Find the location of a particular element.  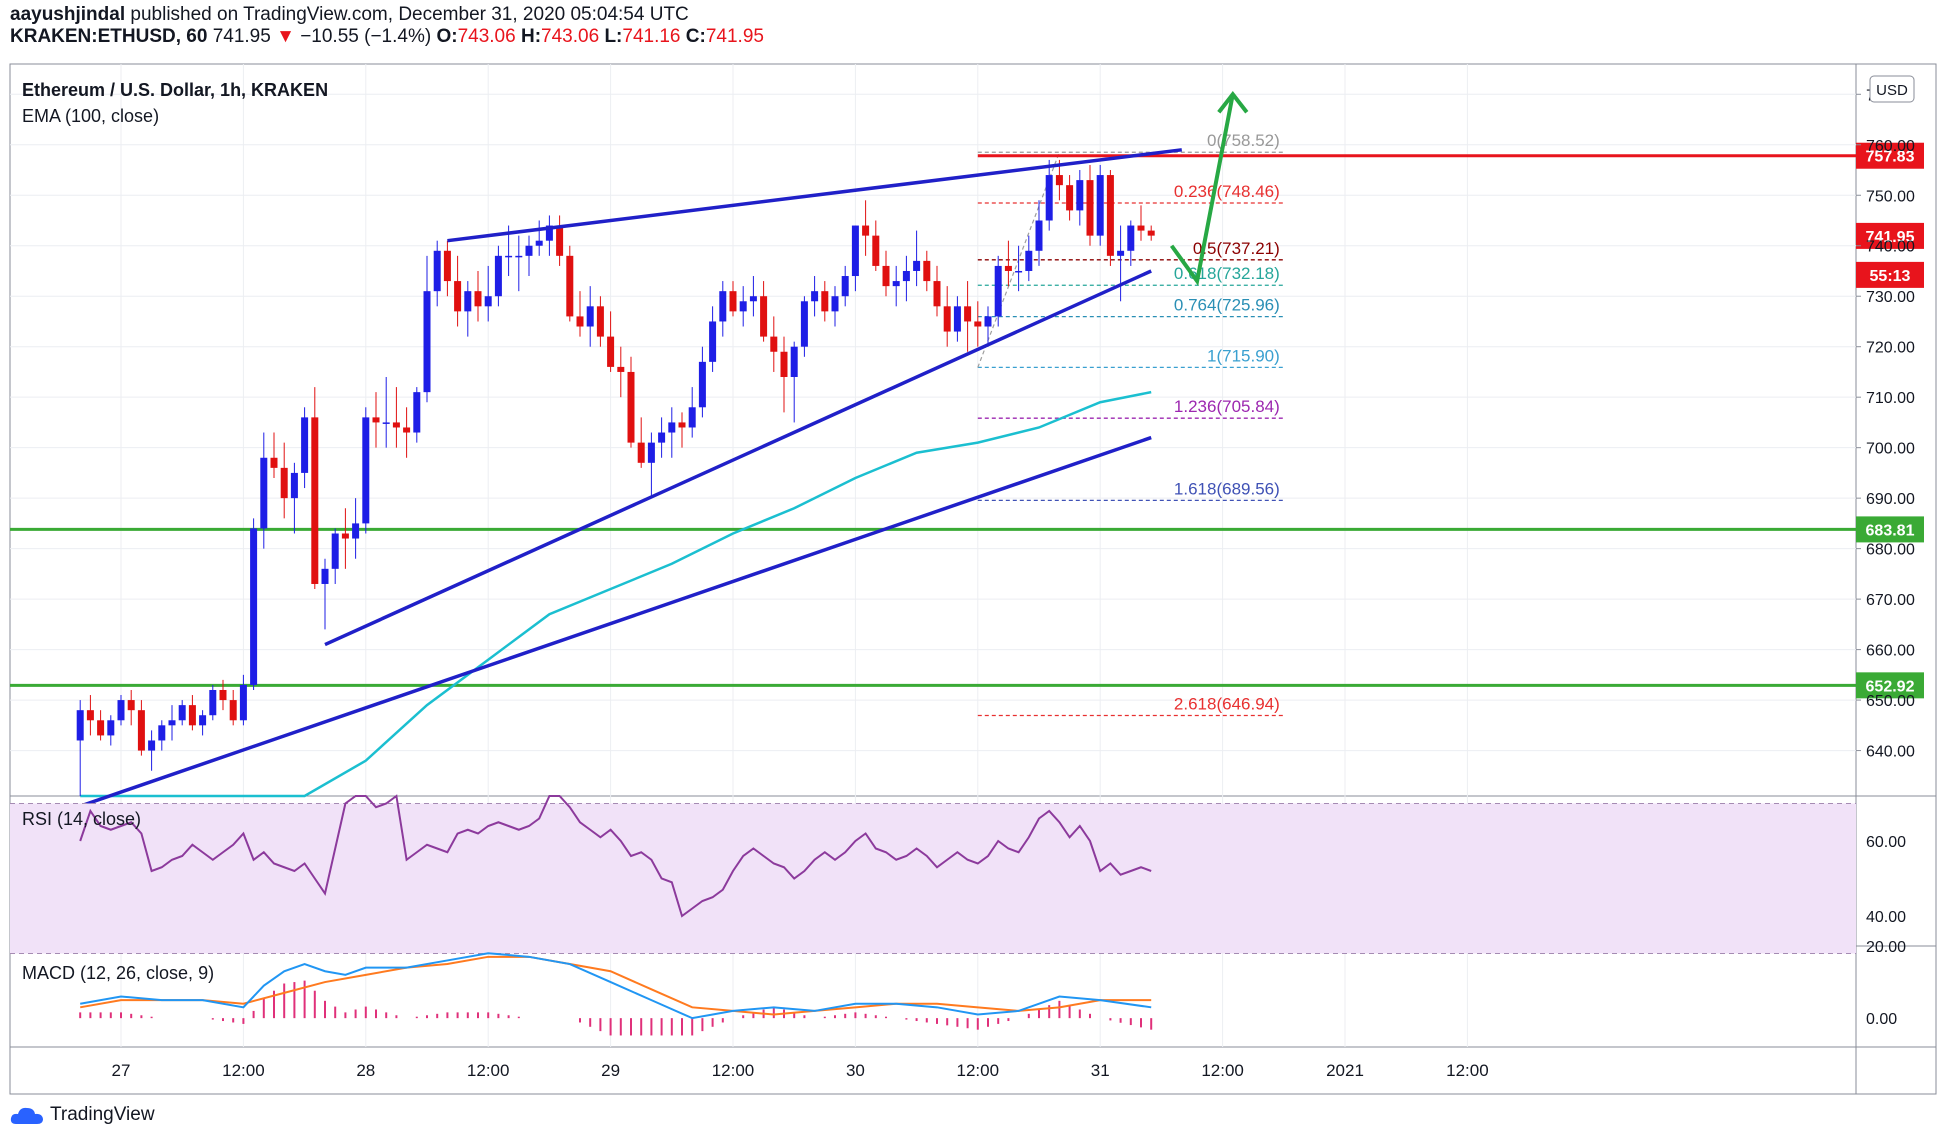

symbol: KRAKEN:ETHUSD, 60 is located at coordinates (109, 36).